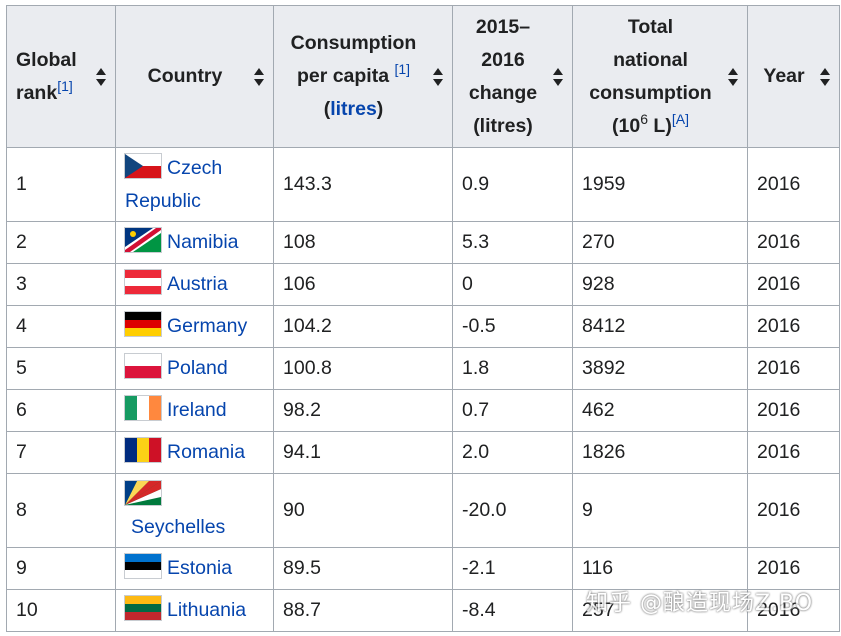 The width and height of the screenshot is (841, 636). Describe the element at coordinates (512, 610) in the screenshot. I see `change-cell: -8.4` at that location.